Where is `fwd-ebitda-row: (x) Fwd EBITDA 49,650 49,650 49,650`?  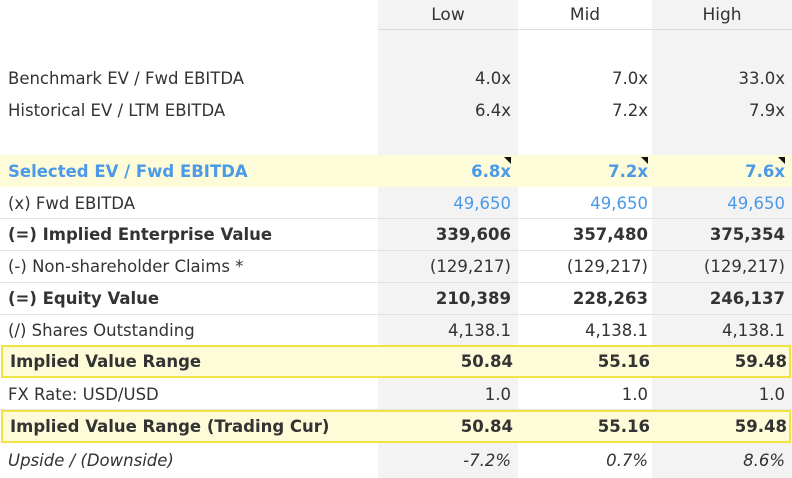
fwd-ebitda-row: (x) Fwd EBITDA 49,650 49,650 49,650 is located at coordinates (396, 203).